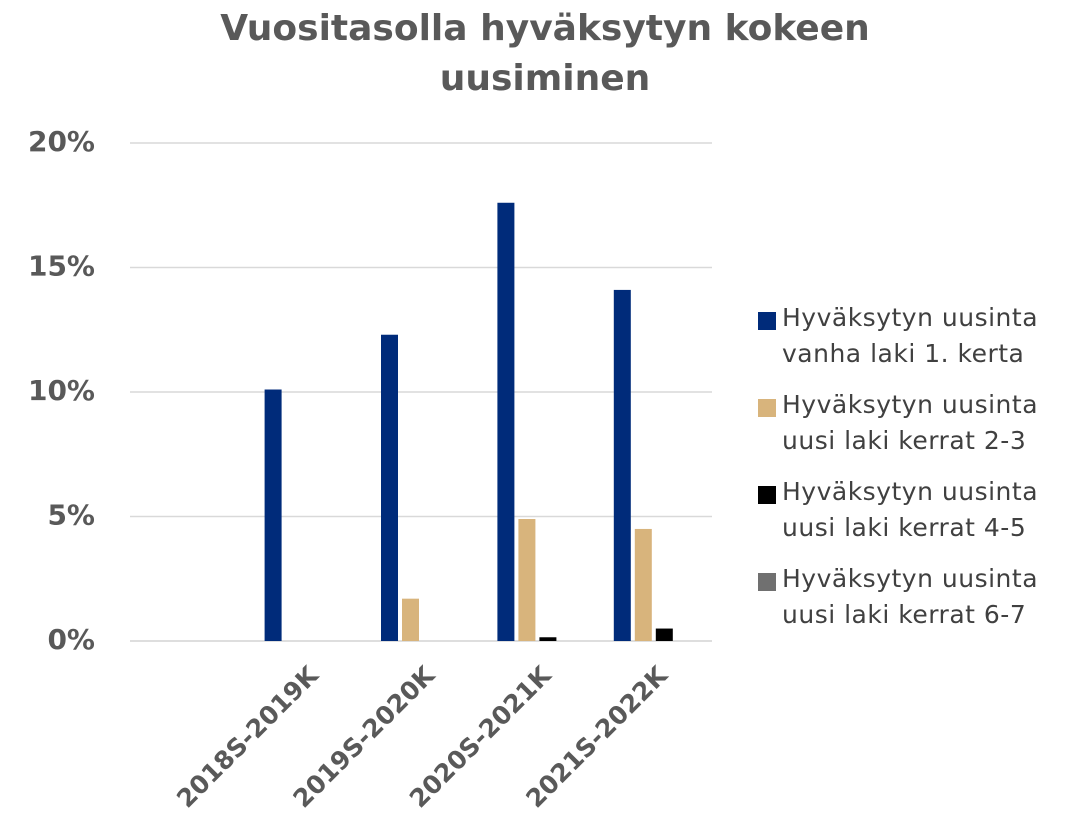 Image resolution: width=1089 pixels, height=833 pixels. Describe the element at coordinates (910, 596) in the screenshot. I see `legend-label: Hyväksytyn uusinta uusi laki kerrat 6-7` at that location.